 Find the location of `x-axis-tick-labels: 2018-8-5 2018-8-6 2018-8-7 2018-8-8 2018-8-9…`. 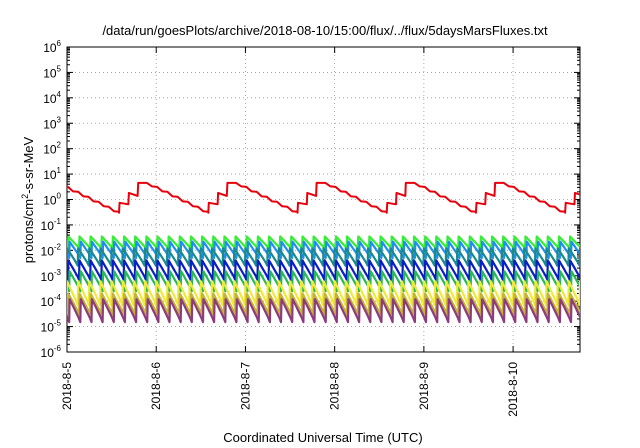

x-axis-tick-labels: 2018-8-5 2018-8-6 2018-8-7 2018-8-8 2018-8-9… is located at coordinates (290, 389).